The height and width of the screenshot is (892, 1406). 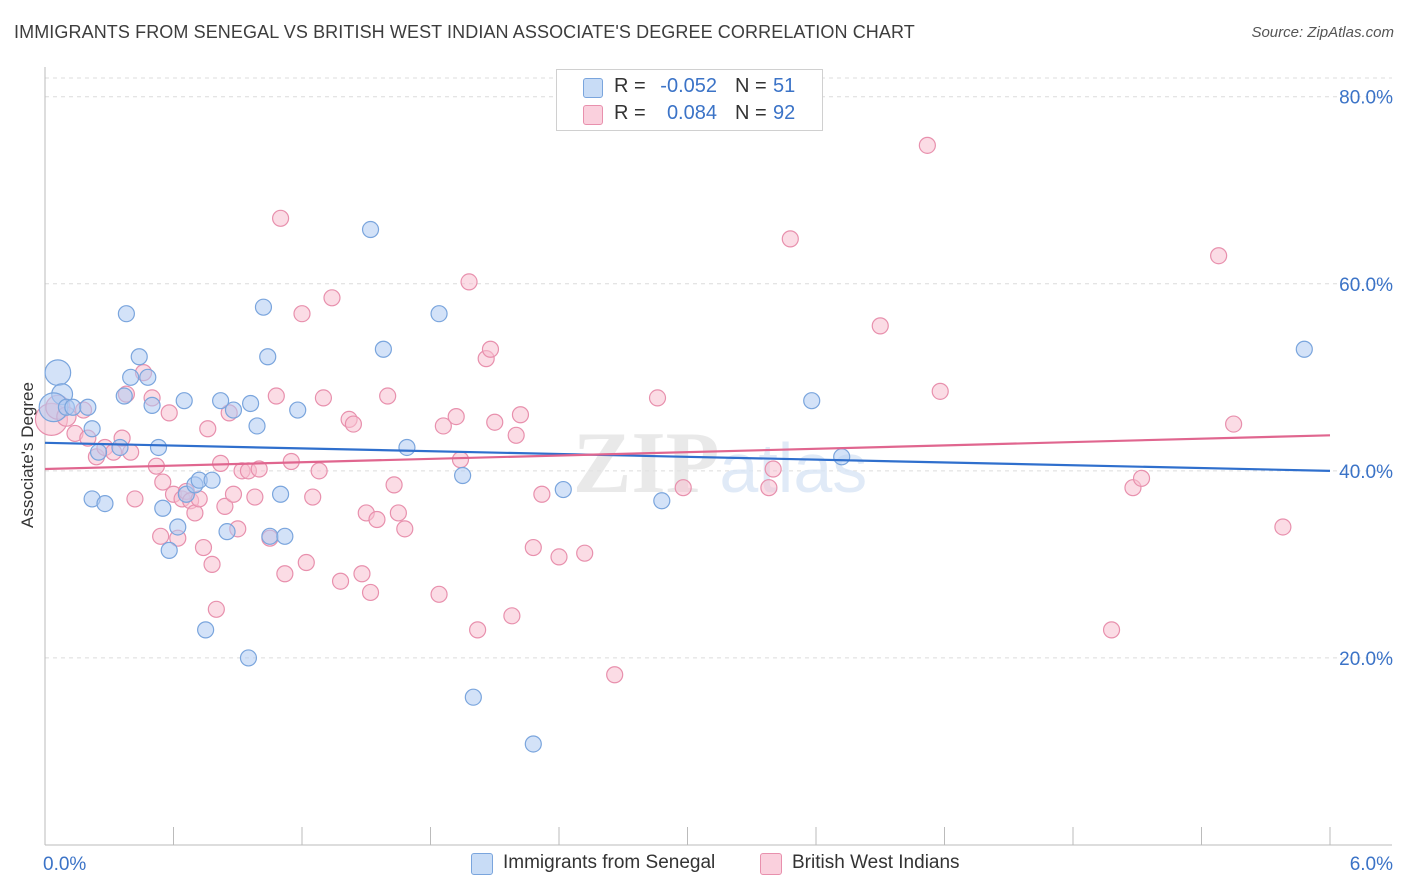 I want to click on legend-label: British West Indians, so click(x=876, y=862).